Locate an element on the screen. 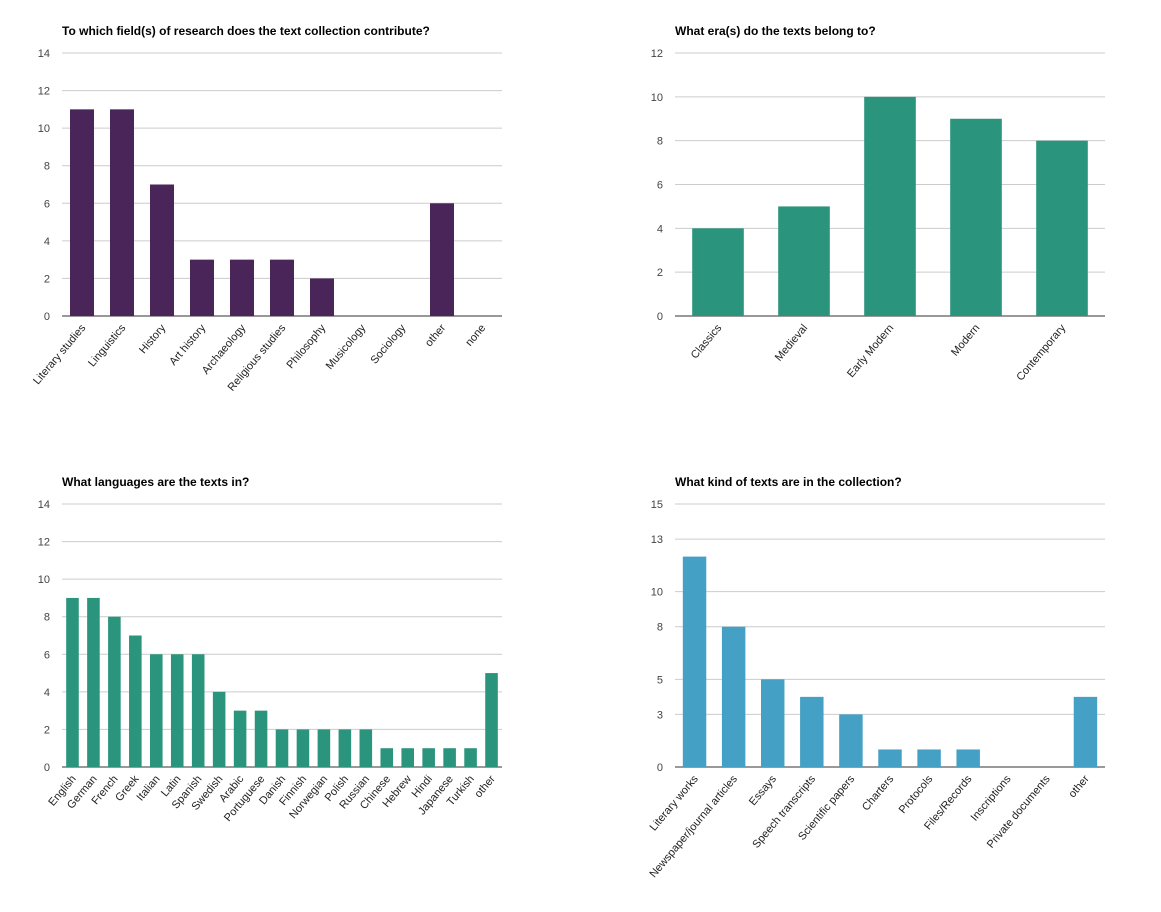 The image size is (1161, 912). y-tick-label: 15 is located at coordinates (657, 505).